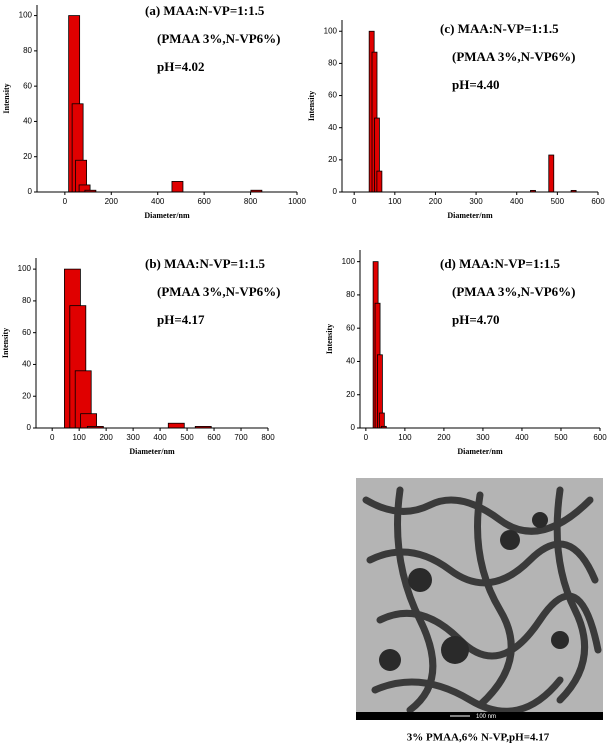  What do you see at coordinates (500, 263) in the screenshot?
I see `annotation: (d) MAA:N-VP=1:1.5` at bounding box center [500, 263].